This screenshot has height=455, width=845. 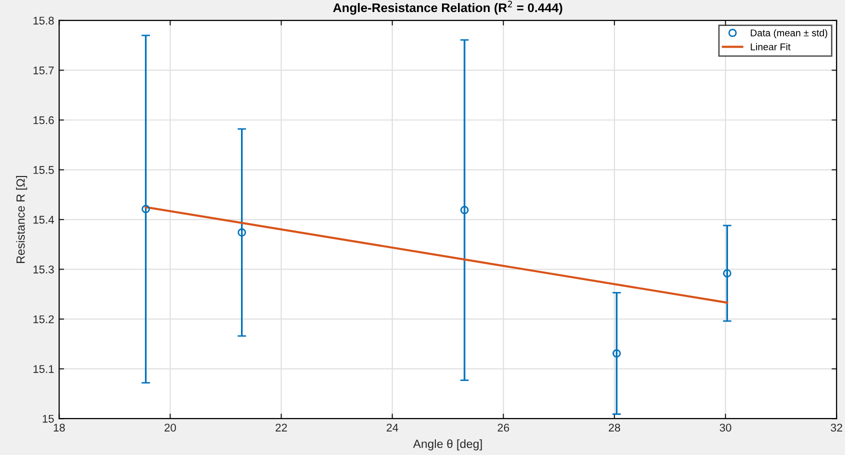 I want to click on y-tick-label: 15.2, so click(x=44, y=319).